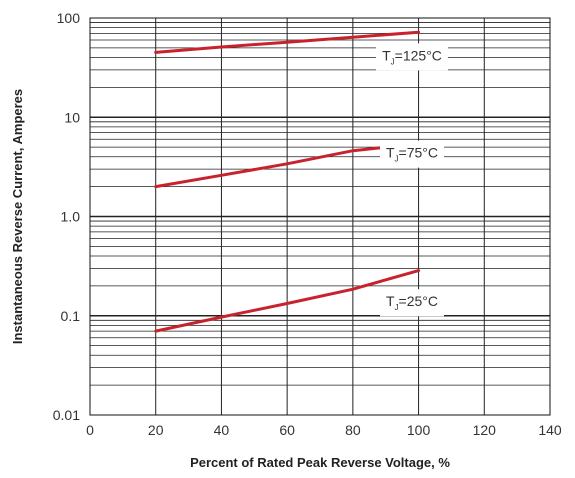 The width and height of the screenshot is (575, 478). What do you see at coordinates (71, 316) in the screenshot?
I see `y-tick-label: 0.1` at bounding box center [71, 316].